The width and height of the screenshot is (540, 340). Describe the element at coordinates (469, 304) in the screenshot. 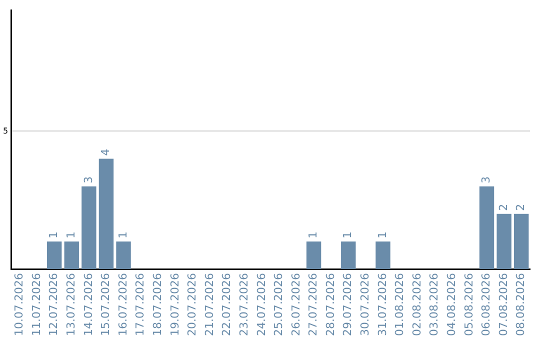

I see `x-tick-label: 05.08.2026` at that location.